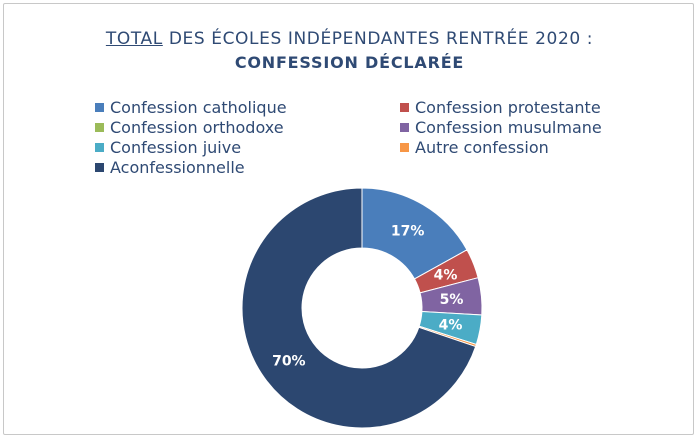  I want to click on legend-item: Aconfessionnelle, so click(170, 167).